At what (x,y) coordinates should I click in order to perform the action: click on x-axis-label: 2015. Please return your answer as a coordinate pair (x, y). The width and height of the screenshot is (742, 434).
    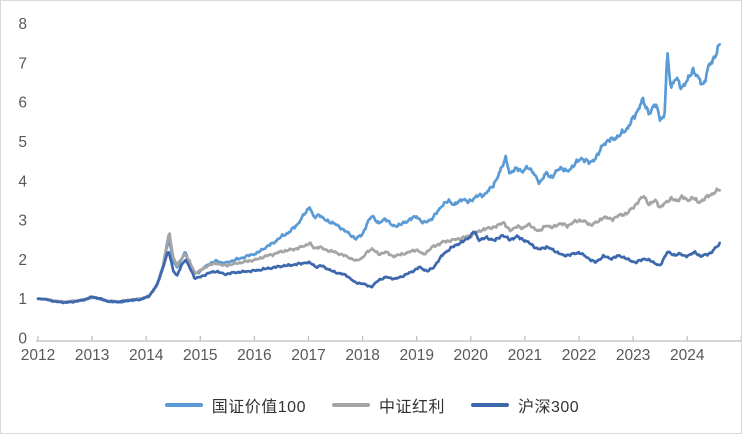
    Looking at the image, I should click on (200, 355).